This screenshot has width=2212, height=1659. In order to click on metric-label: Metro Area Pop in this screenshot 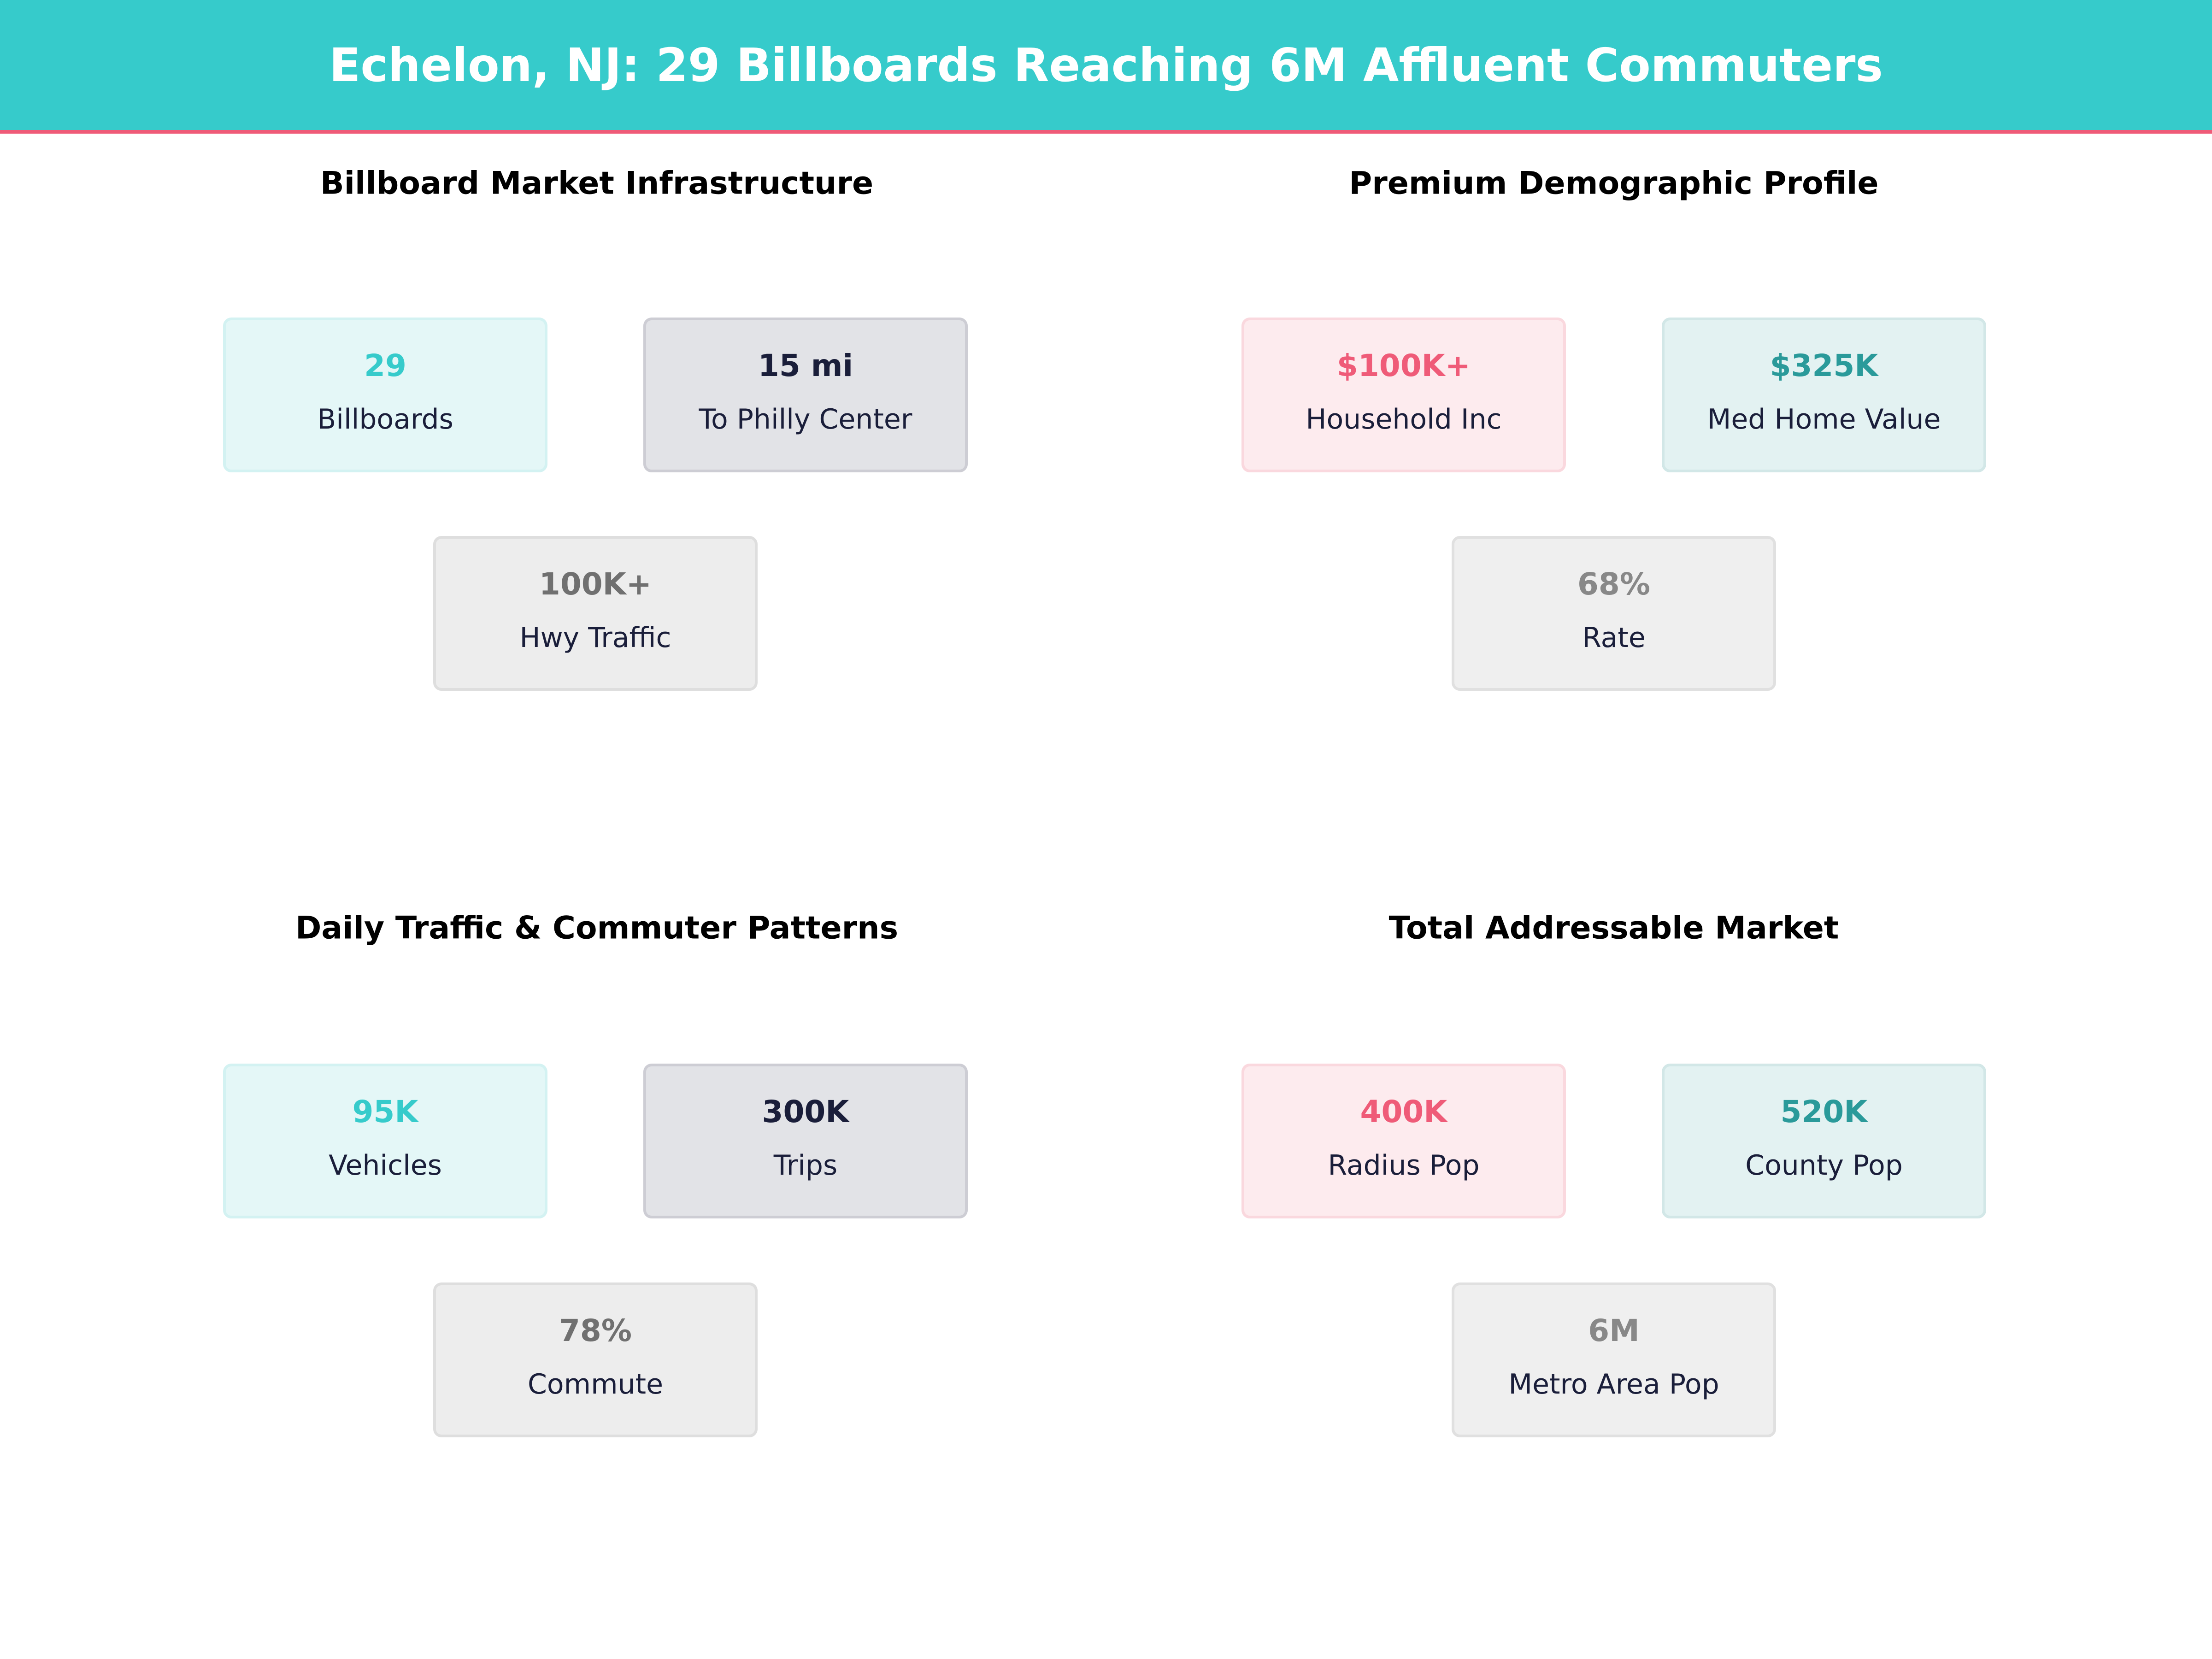, I will do `click(1613, 1384)`.